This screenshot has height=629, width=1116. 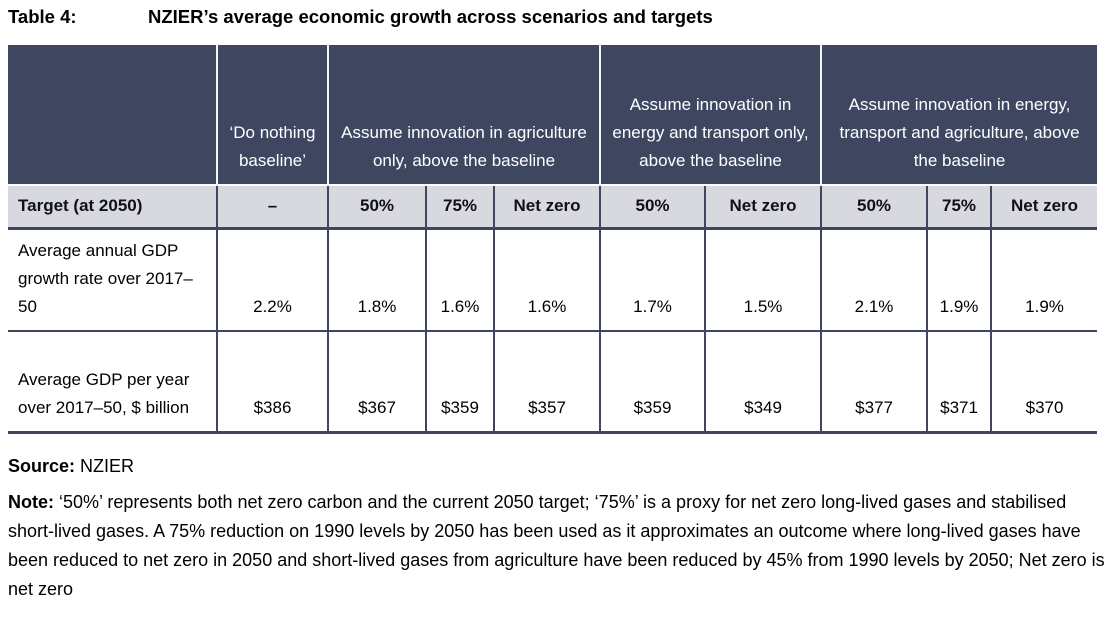 I want to click on gdp-per-year-et-50: $359, so click(x=652, y=382).